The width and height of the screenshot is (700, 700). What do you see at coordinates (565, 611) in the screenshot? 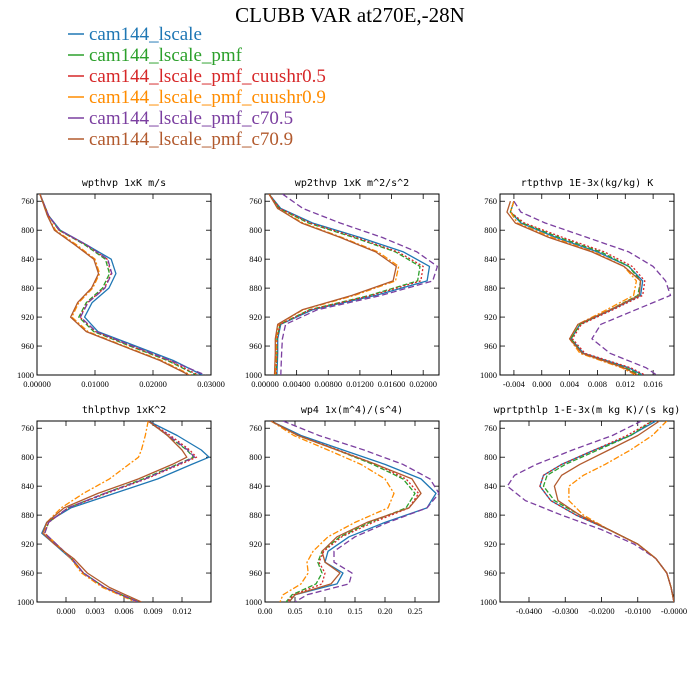
I see `x-tick-label: -0.0300` at bounding box center [565, 611].